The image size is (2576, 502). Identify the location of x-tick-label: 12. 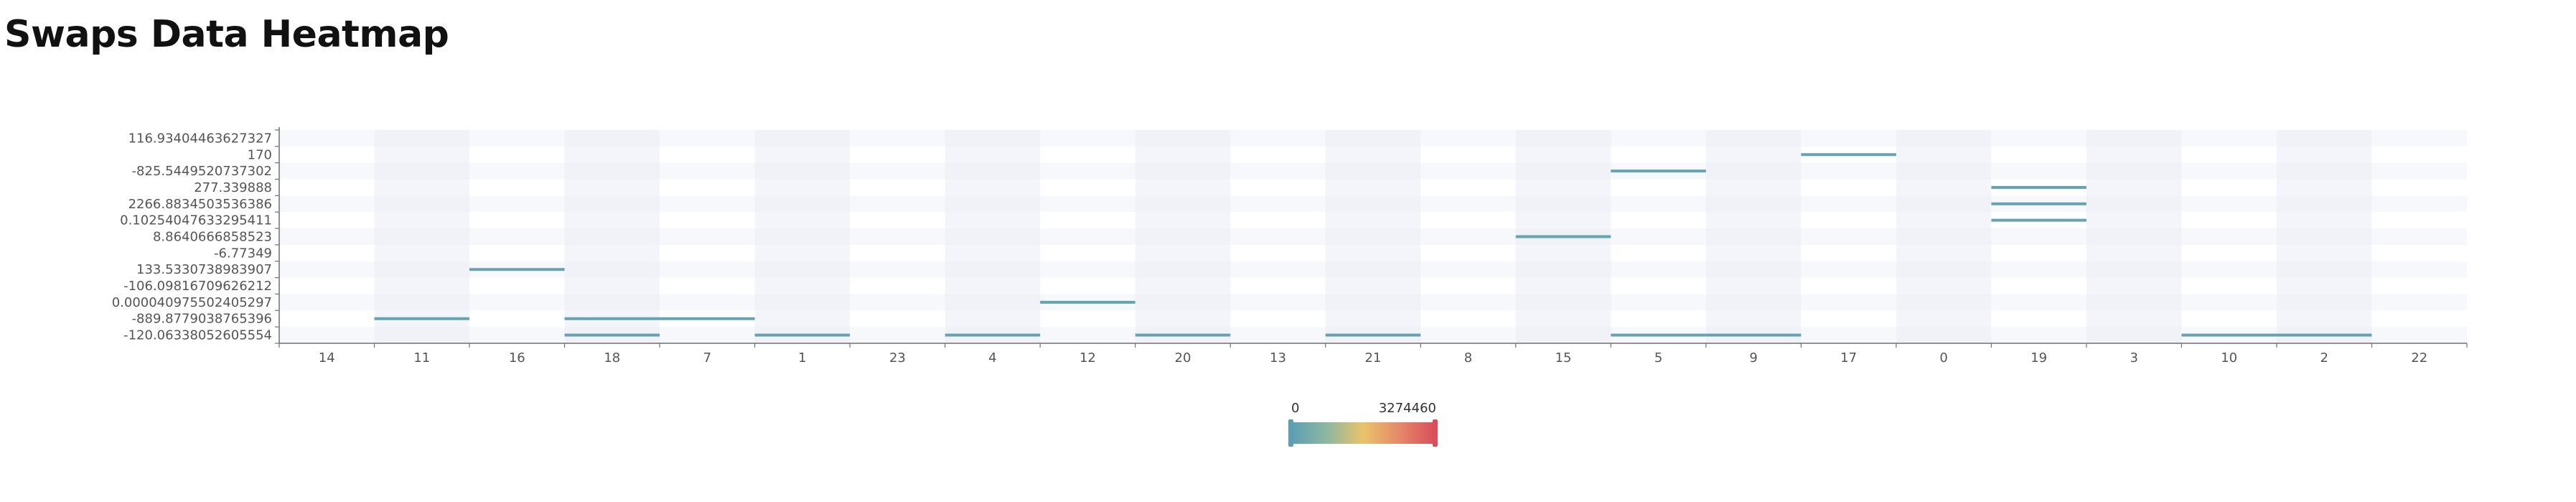
(1087, 358).